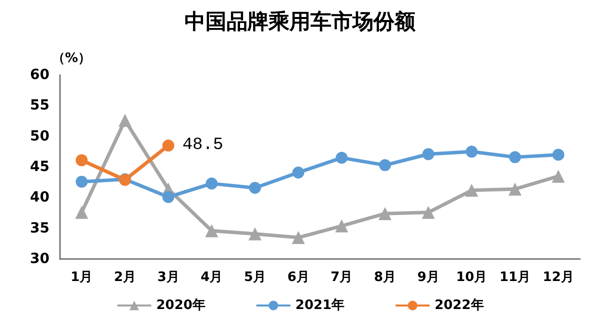 The height and width of the screenshot is (321, 600). Describe the element at coordinates (40, 75) in the screenshot. I see `y-tick-label: 60` at that location.